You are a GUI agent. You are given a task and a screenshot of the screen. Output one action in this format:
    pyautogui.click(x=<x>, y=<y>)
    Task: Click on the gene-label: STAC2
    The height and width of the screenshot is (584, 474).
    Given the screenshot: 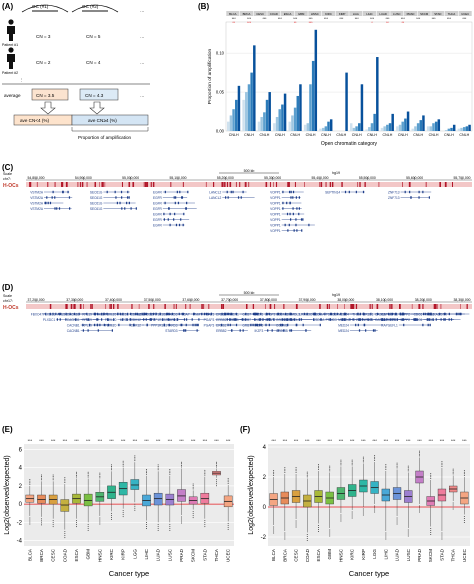 What is the action you would take?
    pyautogui.click(x=99, y=314)
    